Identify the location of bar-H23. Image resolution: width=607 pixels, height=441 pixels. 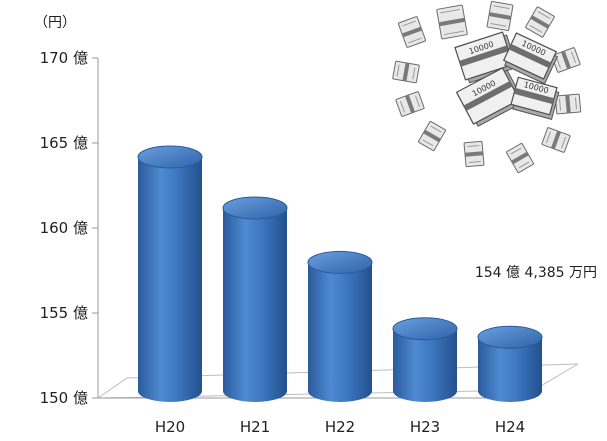
(425, 359).